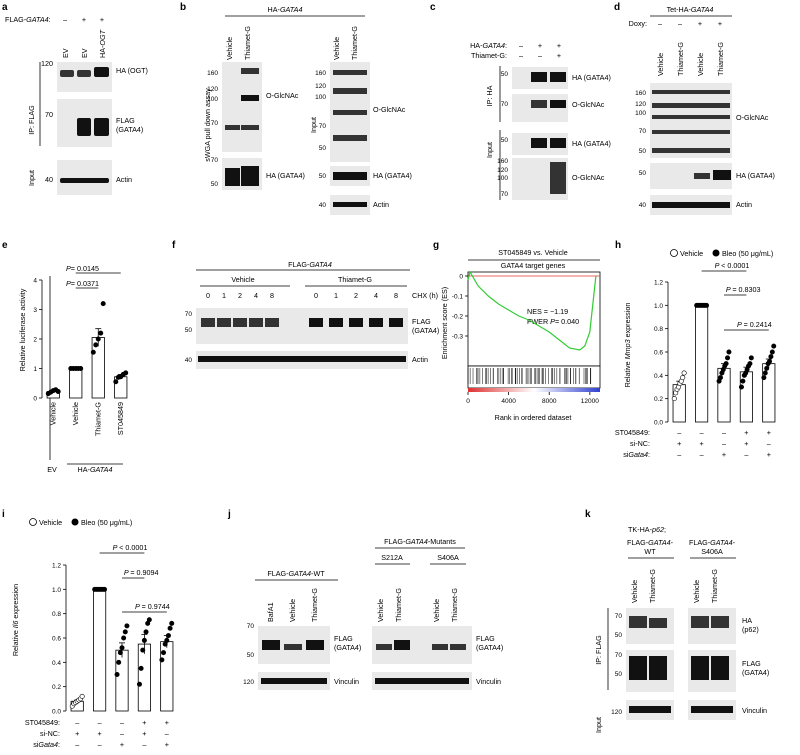  Describe the element at coordinates (721, 542) in the screenshot. I see `k-g2-gene: GATA4` at that location.